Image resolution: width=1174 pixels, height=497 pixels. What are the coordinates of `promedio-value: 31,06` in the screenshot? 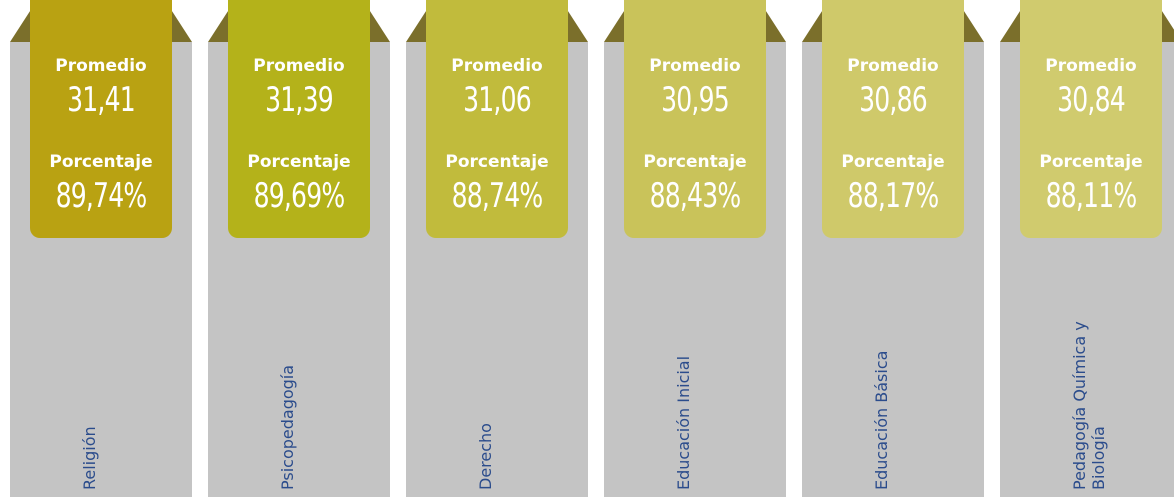 It's located at (497, 100).